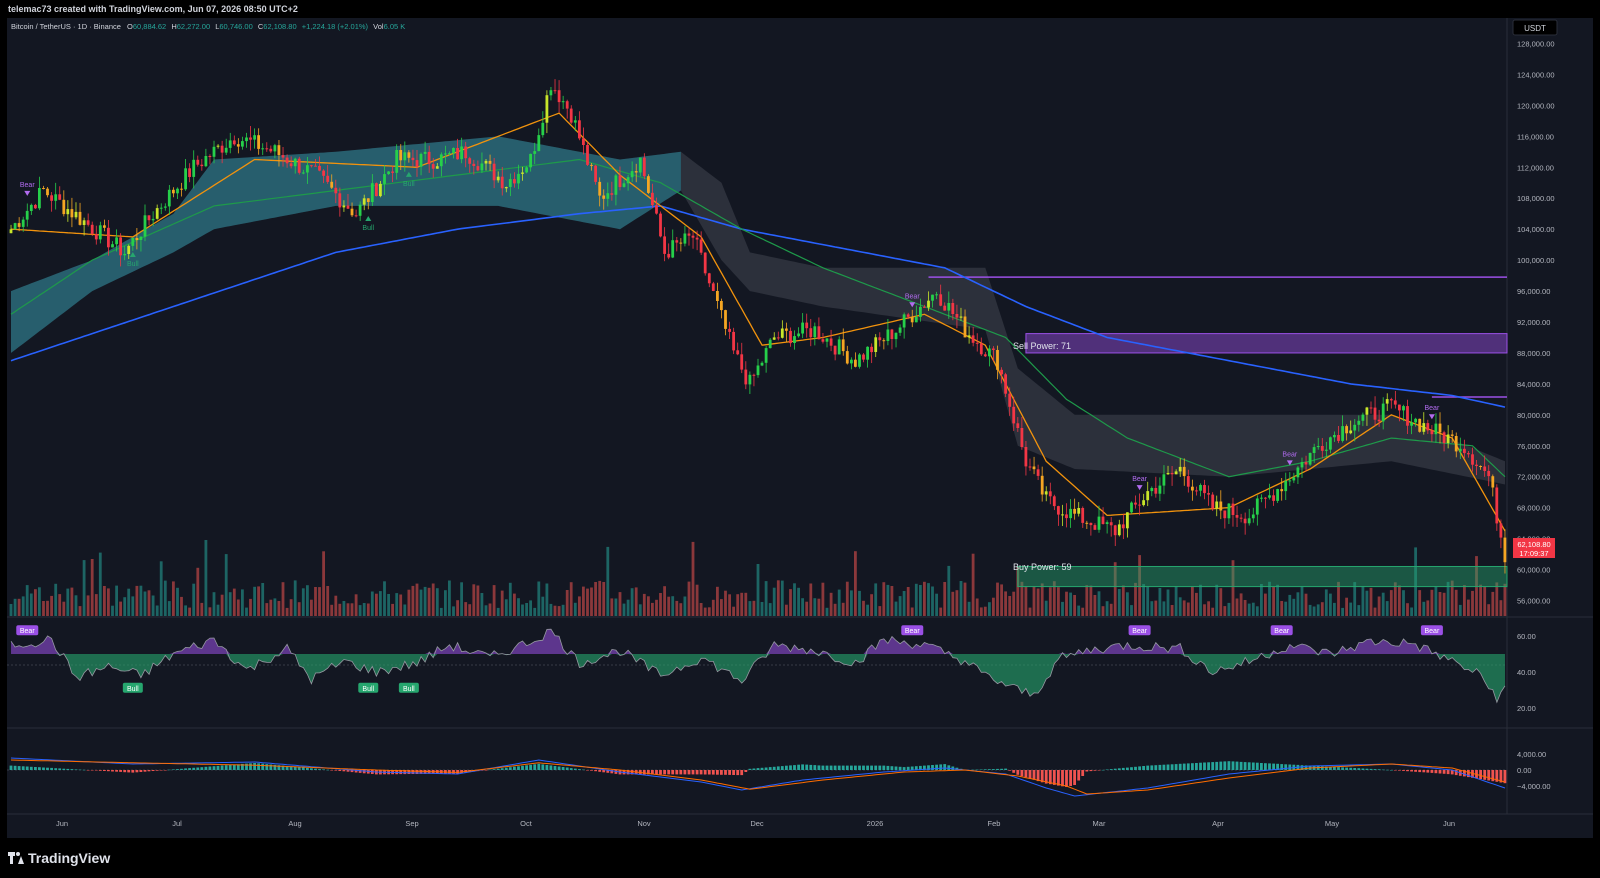  I want to click on volume-bars, so click(758, 578).